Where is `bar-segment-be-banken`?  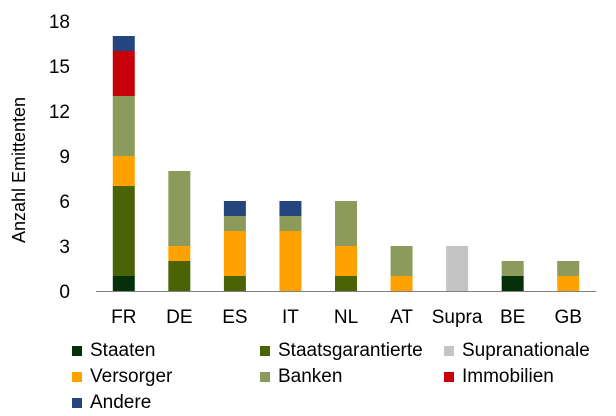
bar-segment-be-banken is located at coordinates (512, 268).